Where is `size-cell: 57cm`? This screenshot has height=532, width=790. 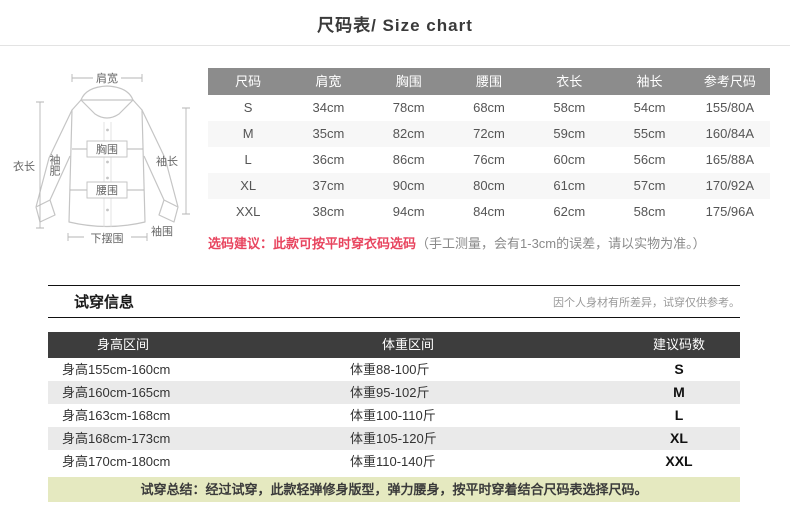 size-cell: 57cm is located at coordinates (649, 185).